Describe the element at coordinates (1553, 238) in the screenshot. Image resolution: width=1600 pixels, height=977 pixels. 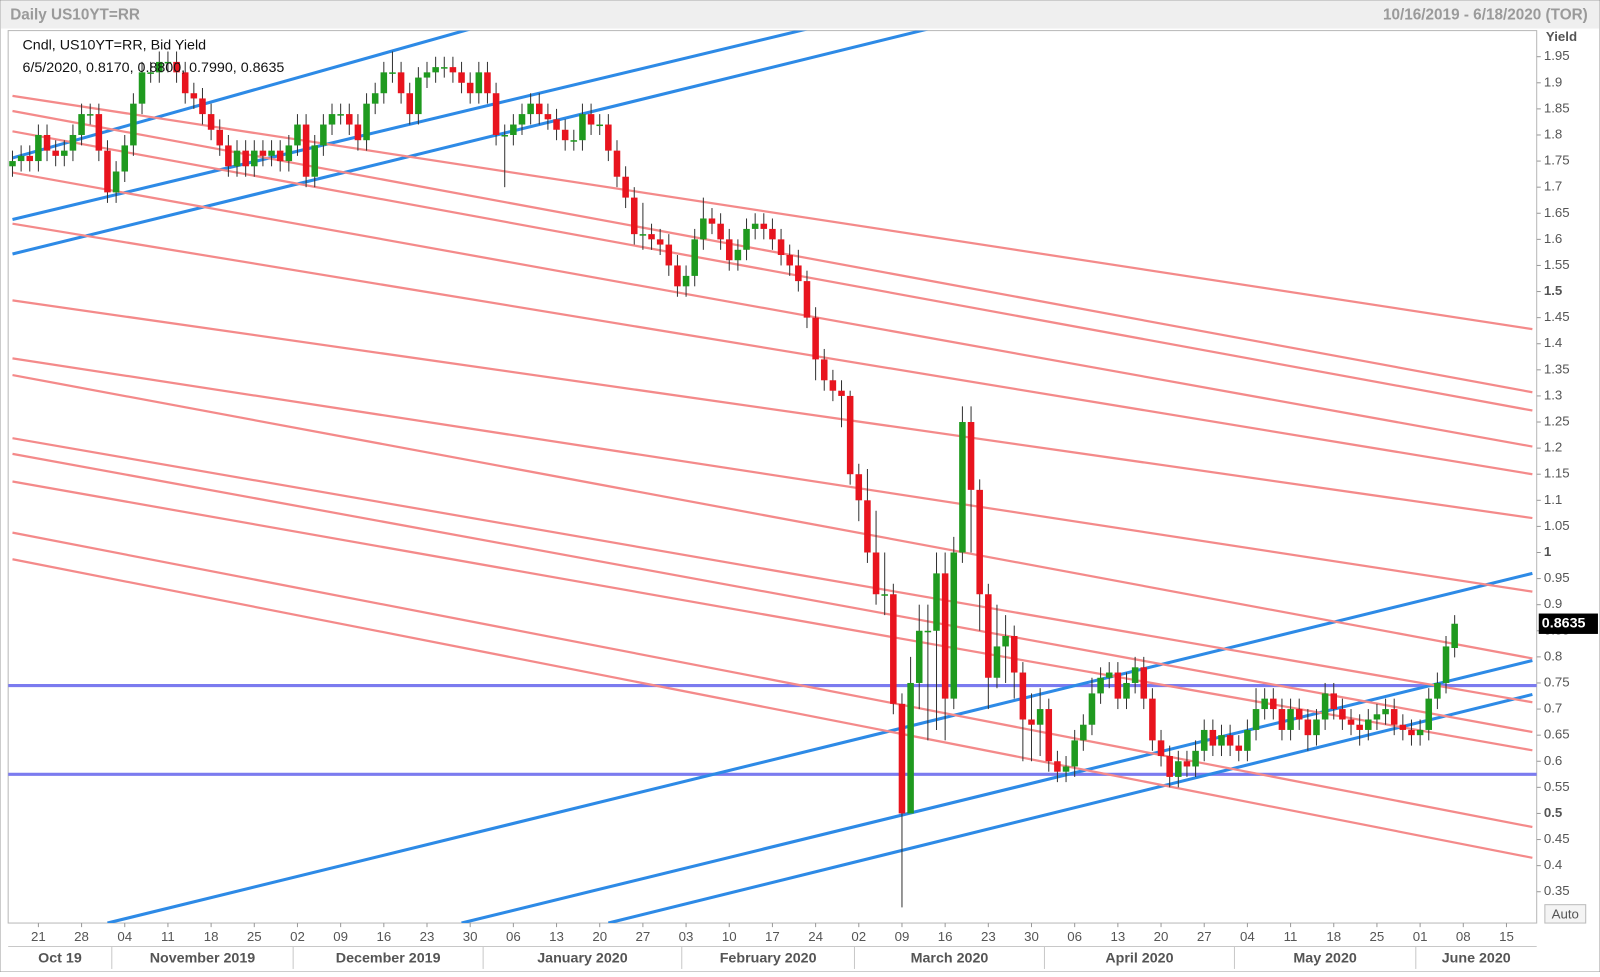
I see `y-tick-label: 1.6` at that location.